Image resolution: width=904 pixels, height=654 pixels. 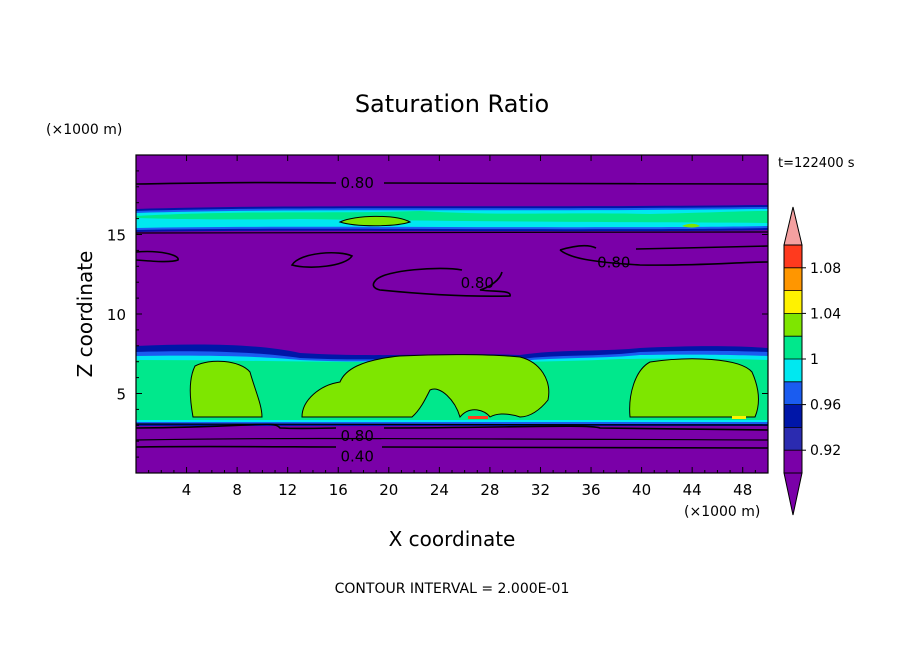 I want to click on x-tick-label: 28, so click(x=489, y=490).